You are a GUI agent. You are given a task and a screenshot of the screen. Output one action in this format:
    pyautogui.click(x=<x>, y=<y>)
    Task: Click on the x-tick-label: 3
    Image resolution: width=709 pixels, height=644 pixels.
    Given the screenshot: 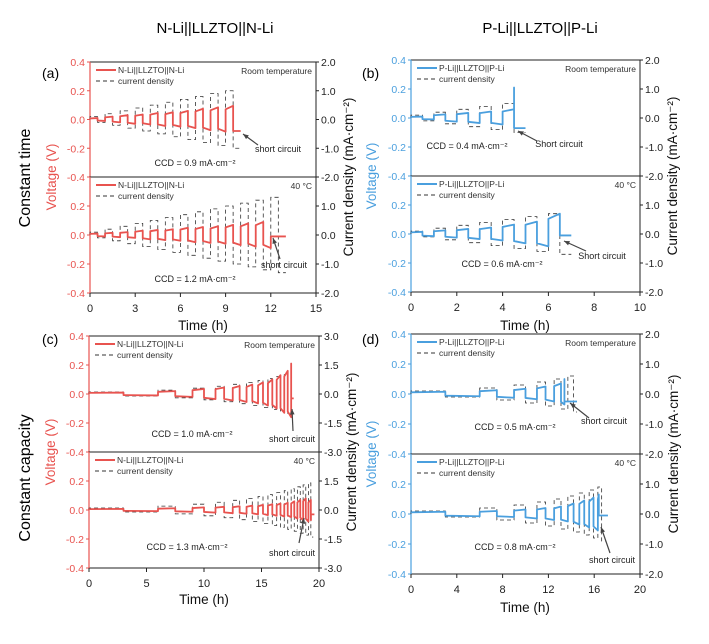 What is the action you would take?
    pyautogui.click(x=135, y=309)
    